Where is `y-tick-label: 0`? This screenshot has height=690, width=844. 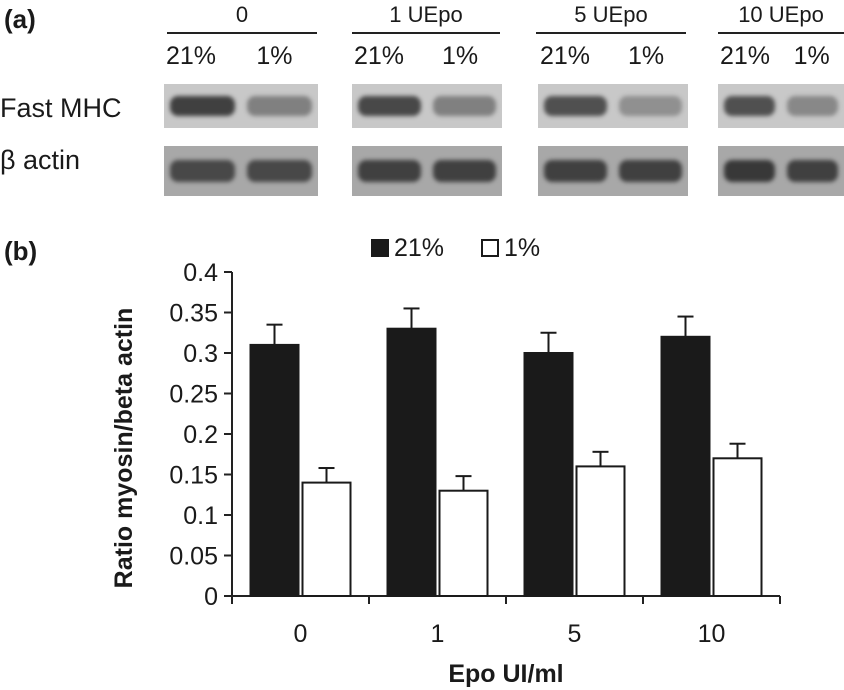 y-tick-label: 0 is located at coordinates (211, 597).